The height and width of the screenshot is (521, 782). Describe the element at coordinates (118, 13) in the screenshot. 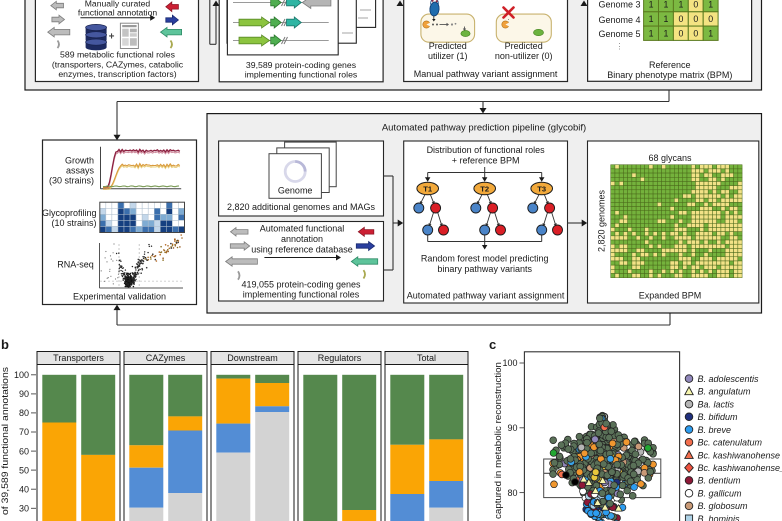

I see `svg-text: functional annotation` at that location.